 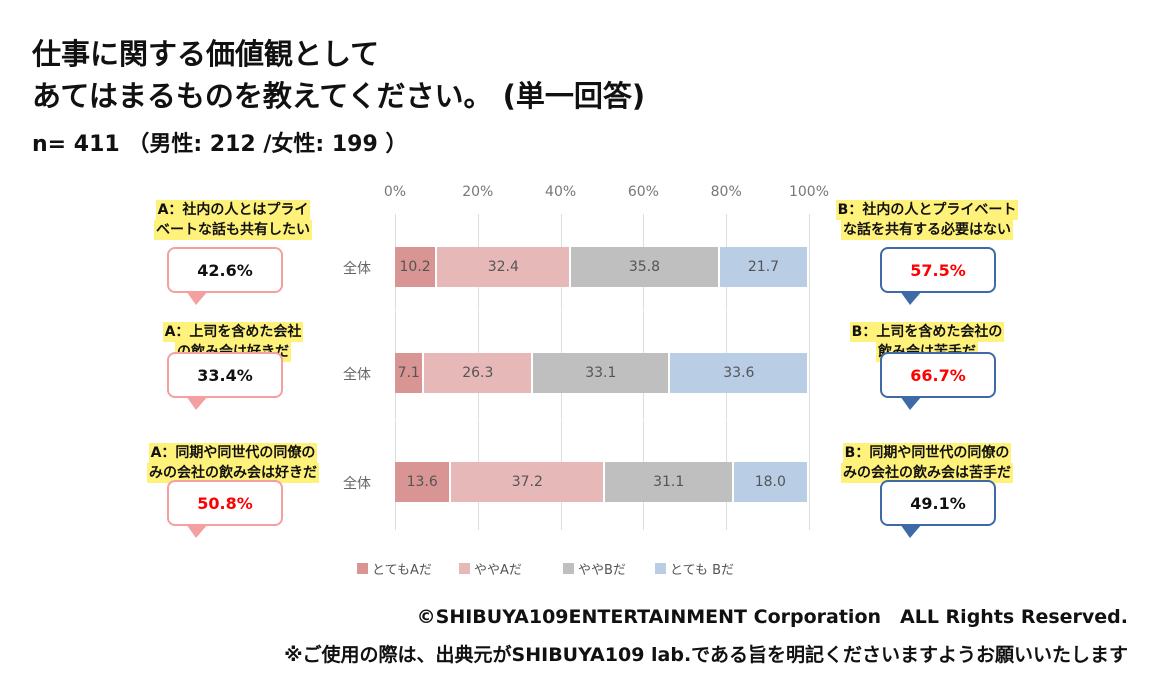 What do you see at coordinates (225, 503) in the screenshot?
I see `option-a-callout: 50.8%` at bounding box center [225, 503].